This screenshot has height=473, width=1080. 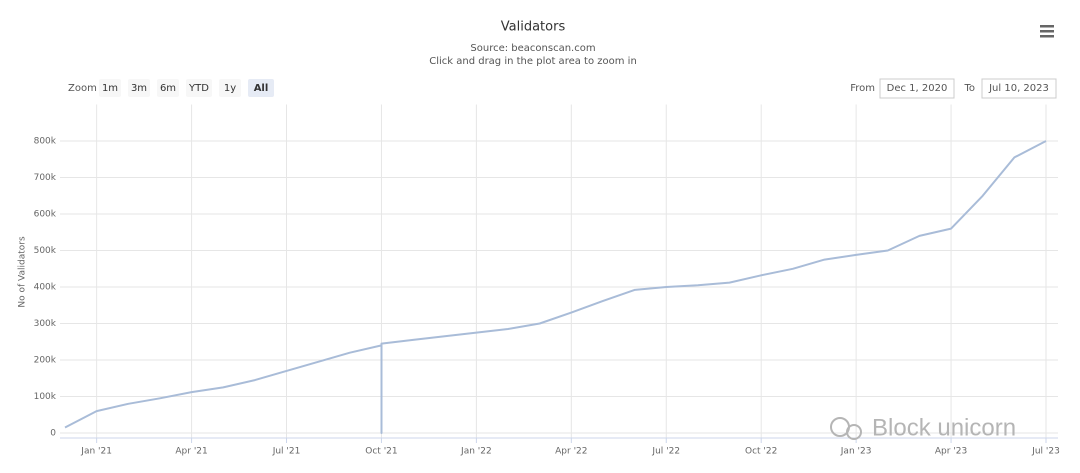 I want to click on from-input, so click(x=917, y=88).